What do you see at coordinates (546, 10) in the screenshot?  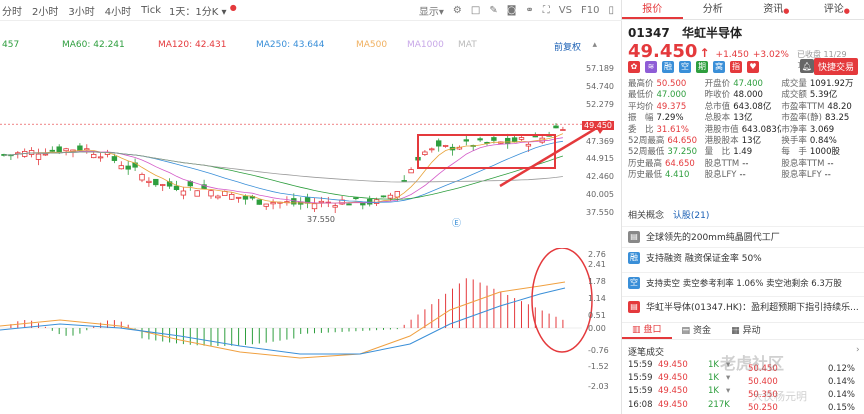 I see `fullscreen-icon: ⛶` at bounding box center [546, 10].